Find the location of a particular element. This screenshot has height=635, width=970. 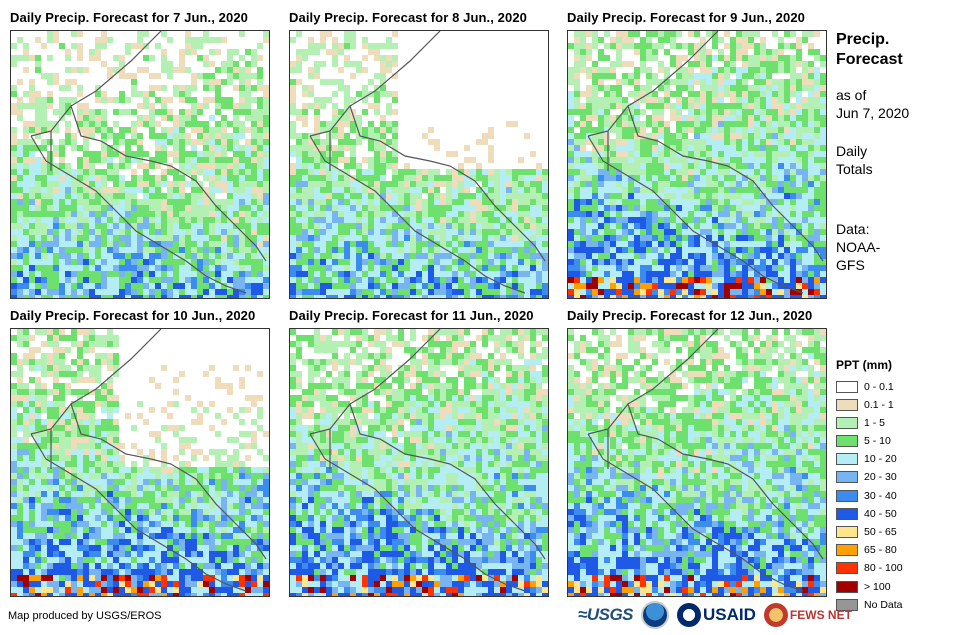

map-credit: Map produced by USGS/EROS is located at coordinates (85, 616).